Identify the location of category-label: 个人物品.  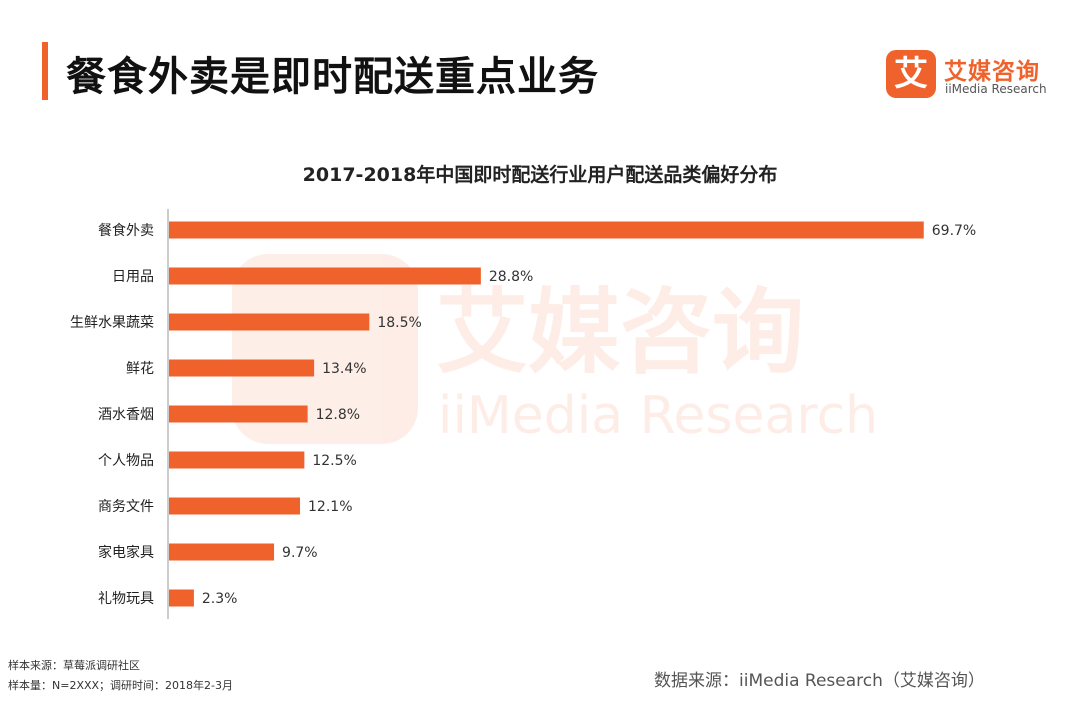
(126, 461).